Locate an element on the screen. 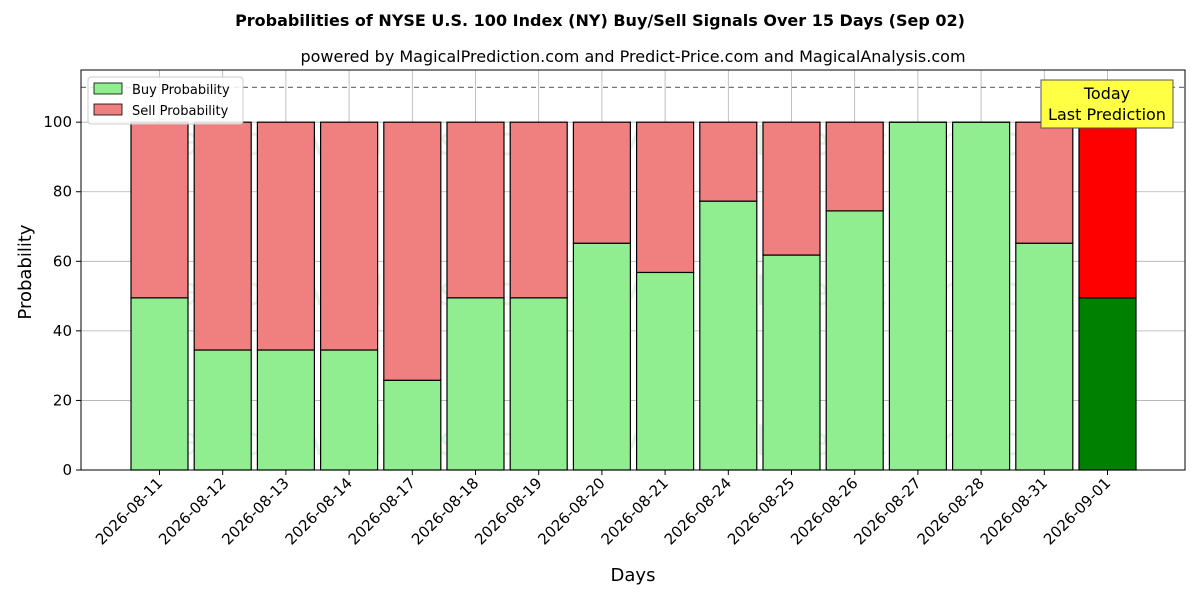  legend: Buy Probability Sell Probability is located at coordinates (165, 100).